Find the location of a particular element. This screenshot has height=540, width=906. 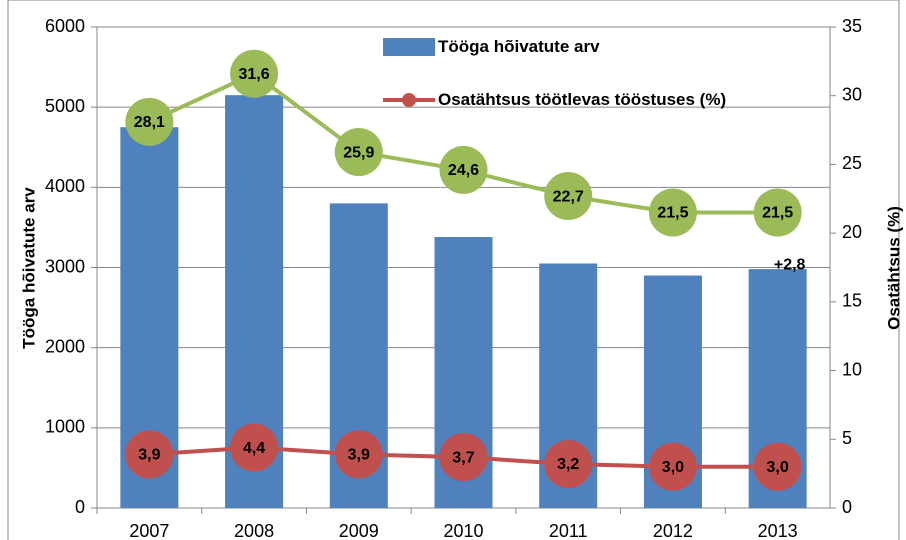

x-tick-label: 2008 is located at coordinates (254, 530).